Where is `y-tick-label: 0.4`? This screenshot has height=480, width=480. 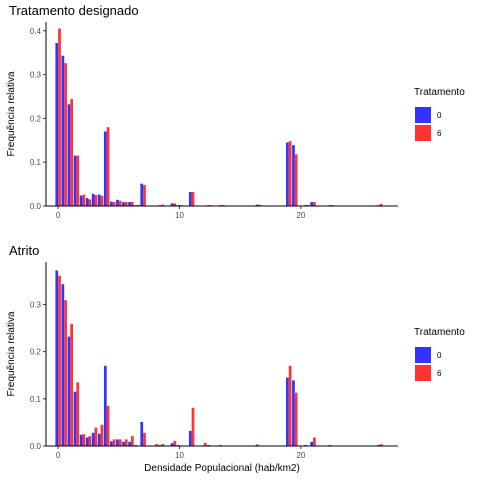
y-tick-label: 0.4 is located at coordinates (36, 31).